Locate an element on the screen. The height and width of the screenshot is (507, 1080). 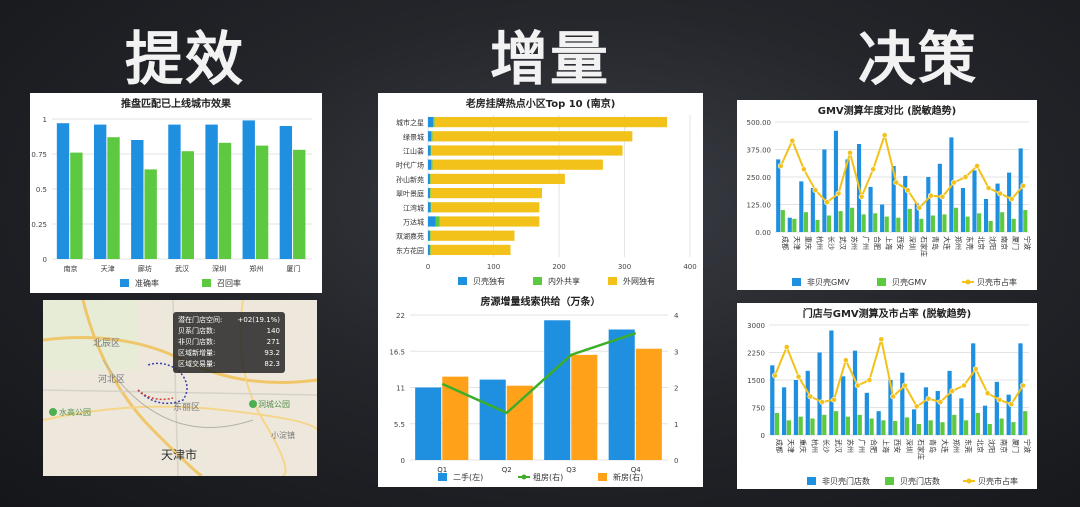
y-tick-label: 双湖嘉苑 is located at coordinates (410, 236).